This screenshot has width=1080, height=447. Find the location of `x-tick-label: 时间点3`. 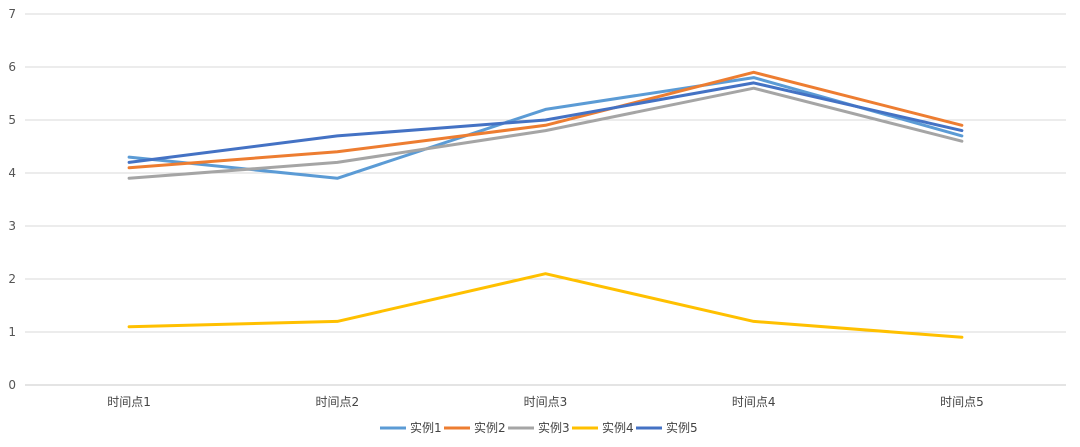

x-tick-label: 时间点3 is located at coordinates (546, 402).